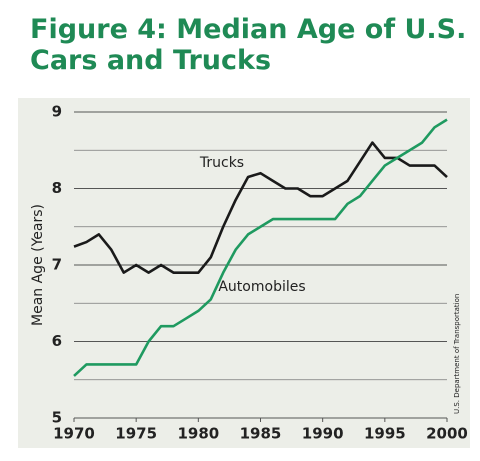 The image size is (480, 461). Describe the element at coordinates (261, 287) in the screenshot. I see `series-label: Automobiles` at that location.